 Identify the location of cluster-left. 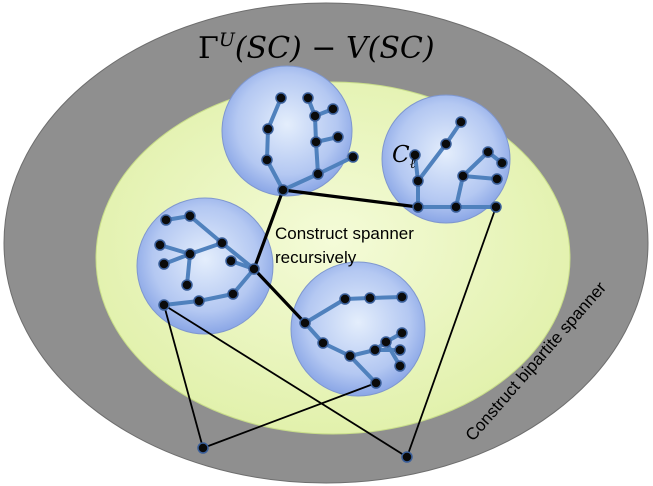
(205, 266).